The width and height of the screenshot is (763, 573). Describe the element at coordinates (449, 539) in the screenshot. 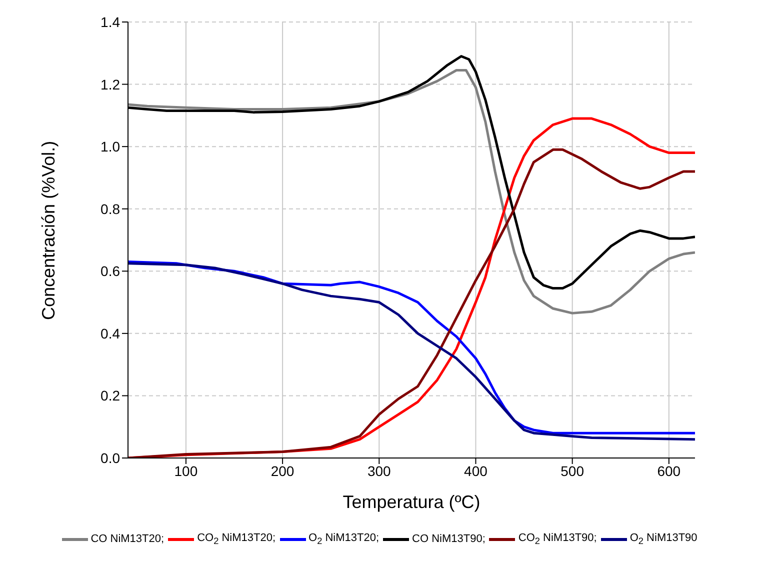

I see `legend-label: CO NiM13T90;` at that location.